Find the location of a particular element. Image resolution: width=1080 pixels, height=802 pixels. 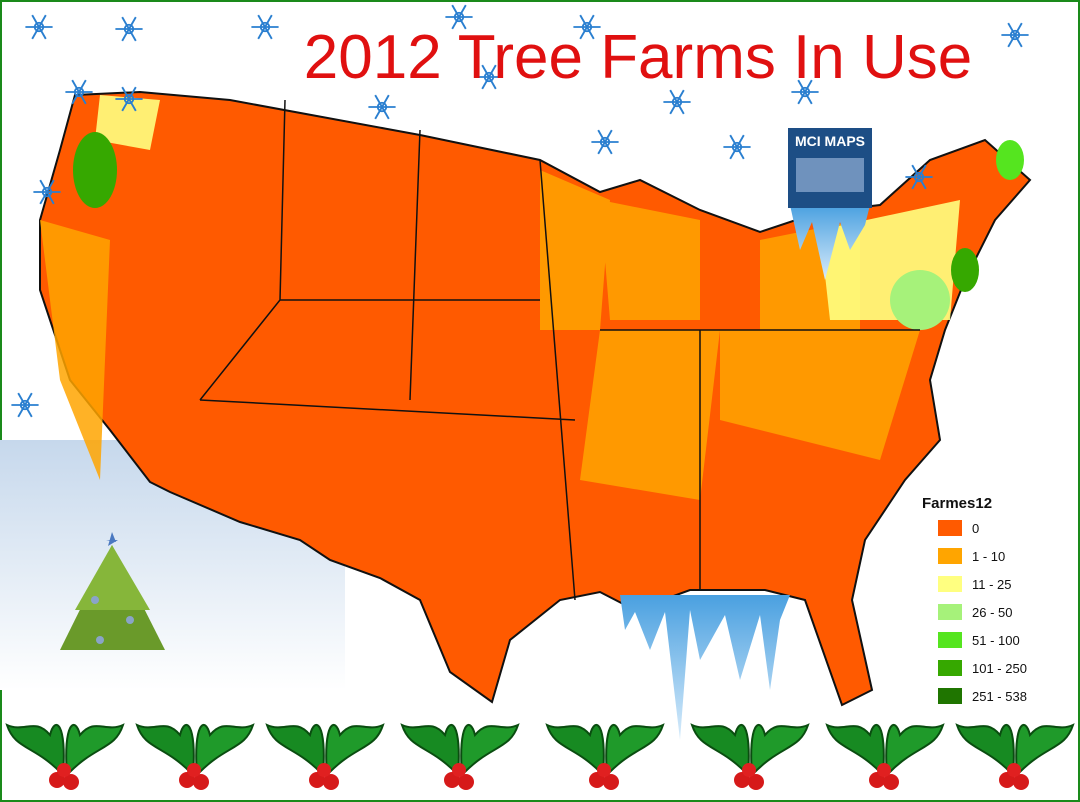

legend-title: Farmes12 is located at coordinates (957, 503).